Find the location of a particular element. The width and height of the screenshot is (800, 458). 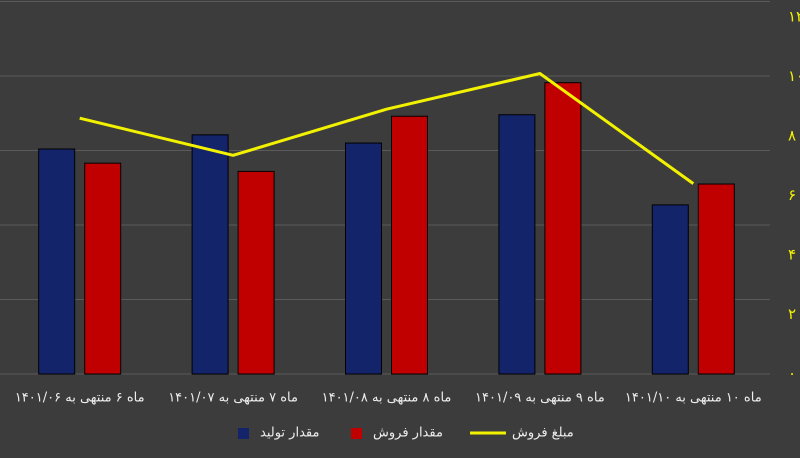

legend-label: مبلغ فروش is located at coordinates (543, 433).